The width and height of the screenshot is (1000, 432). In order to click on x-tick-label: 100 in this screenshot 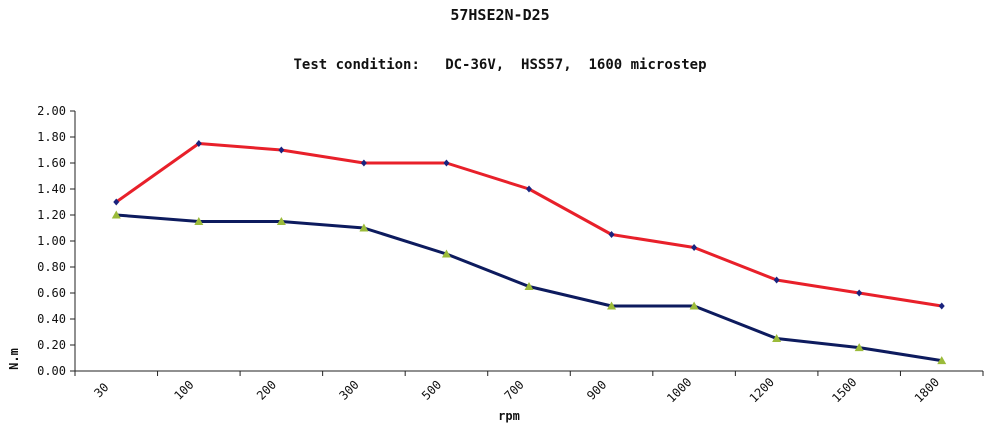, I will do `click(183, 390)`.